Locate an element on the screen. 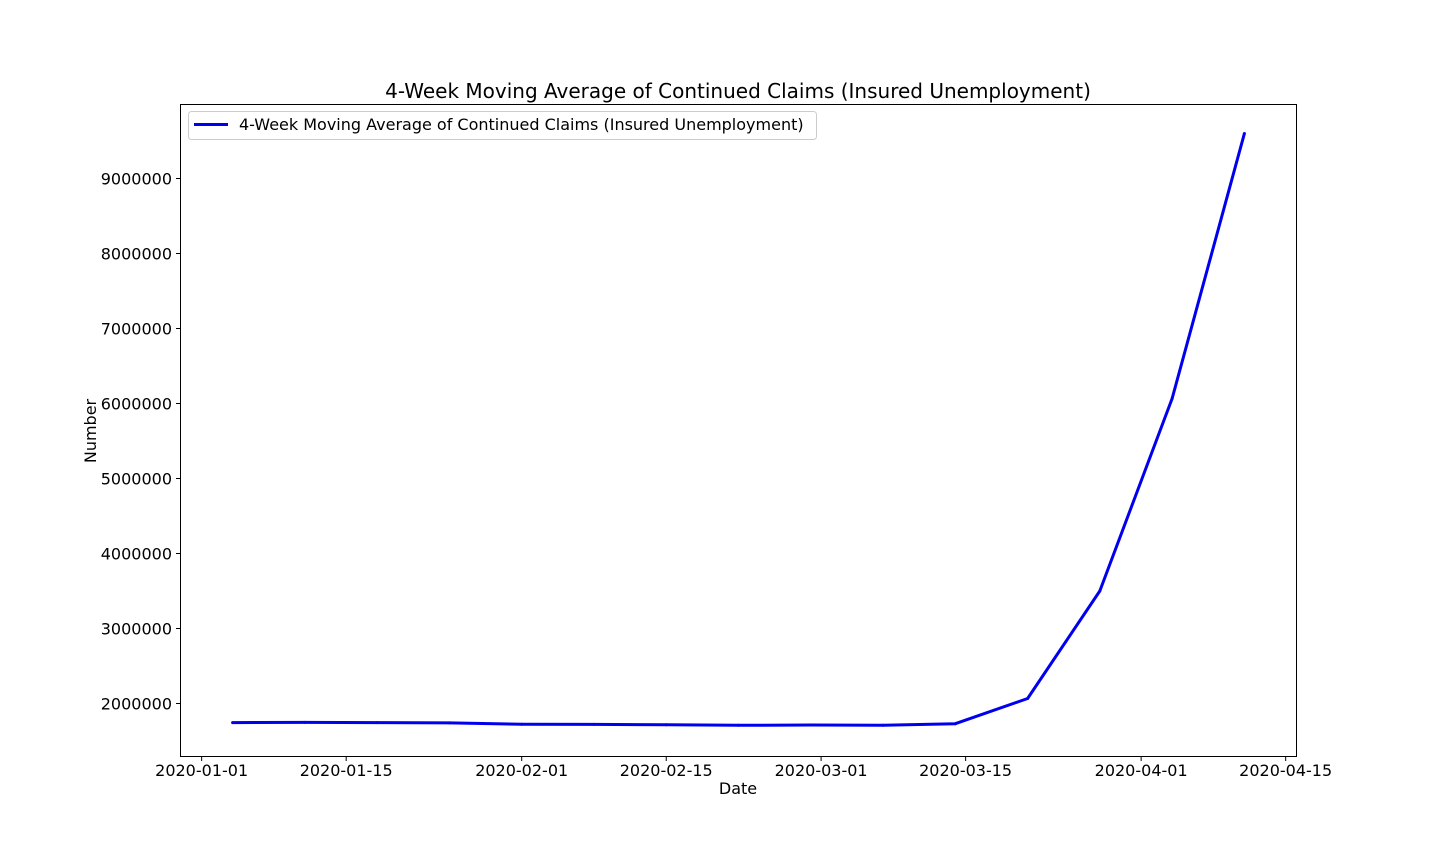  x-tick-label: 2020-02-01 is located at coordinates (521, 770).